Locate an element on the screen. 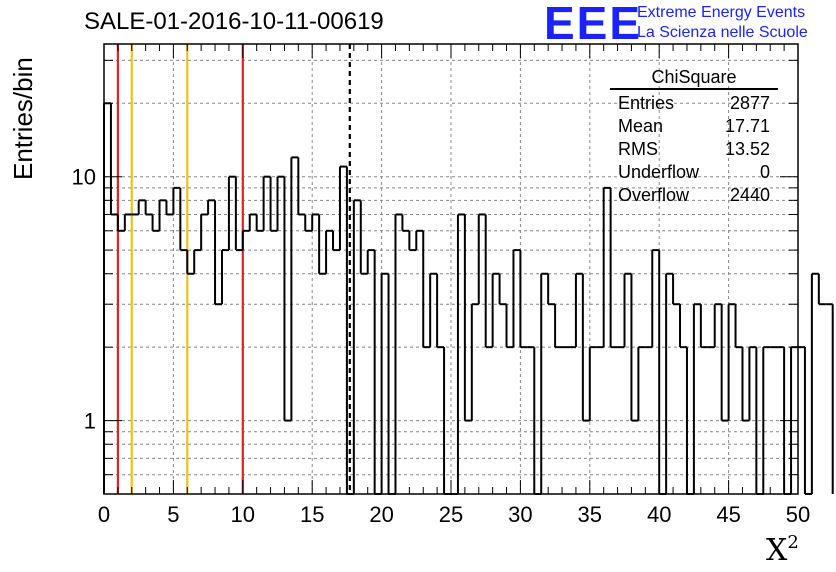 This screenshot has width=836, height=572. stats-row: Overflow 2440 is located at coordinates (694, 195).